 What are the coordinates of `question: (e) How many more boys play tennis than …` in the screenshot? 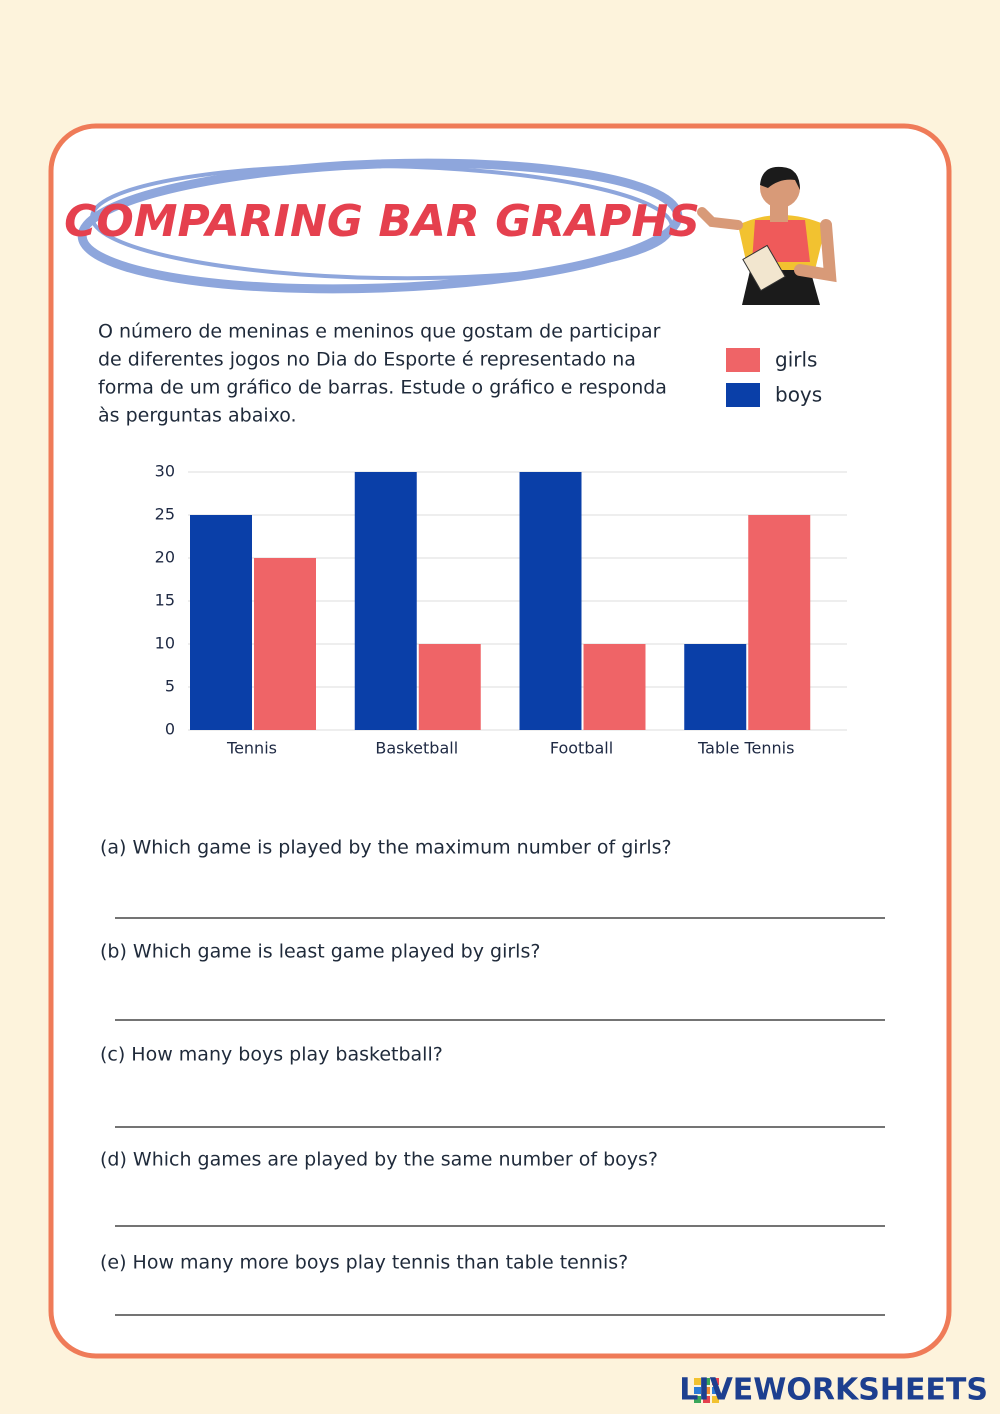 It's located at (364, 1263).